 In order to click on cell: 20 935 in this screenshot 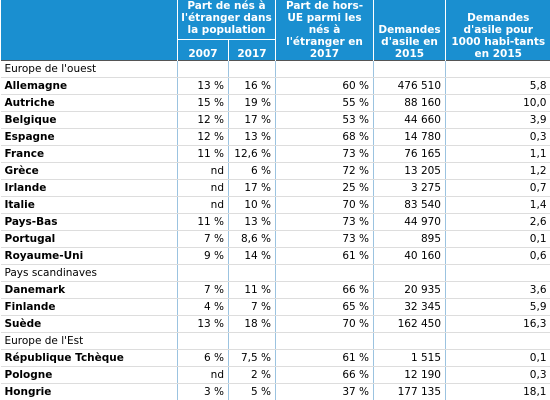, I will do `click(409, 290)`.